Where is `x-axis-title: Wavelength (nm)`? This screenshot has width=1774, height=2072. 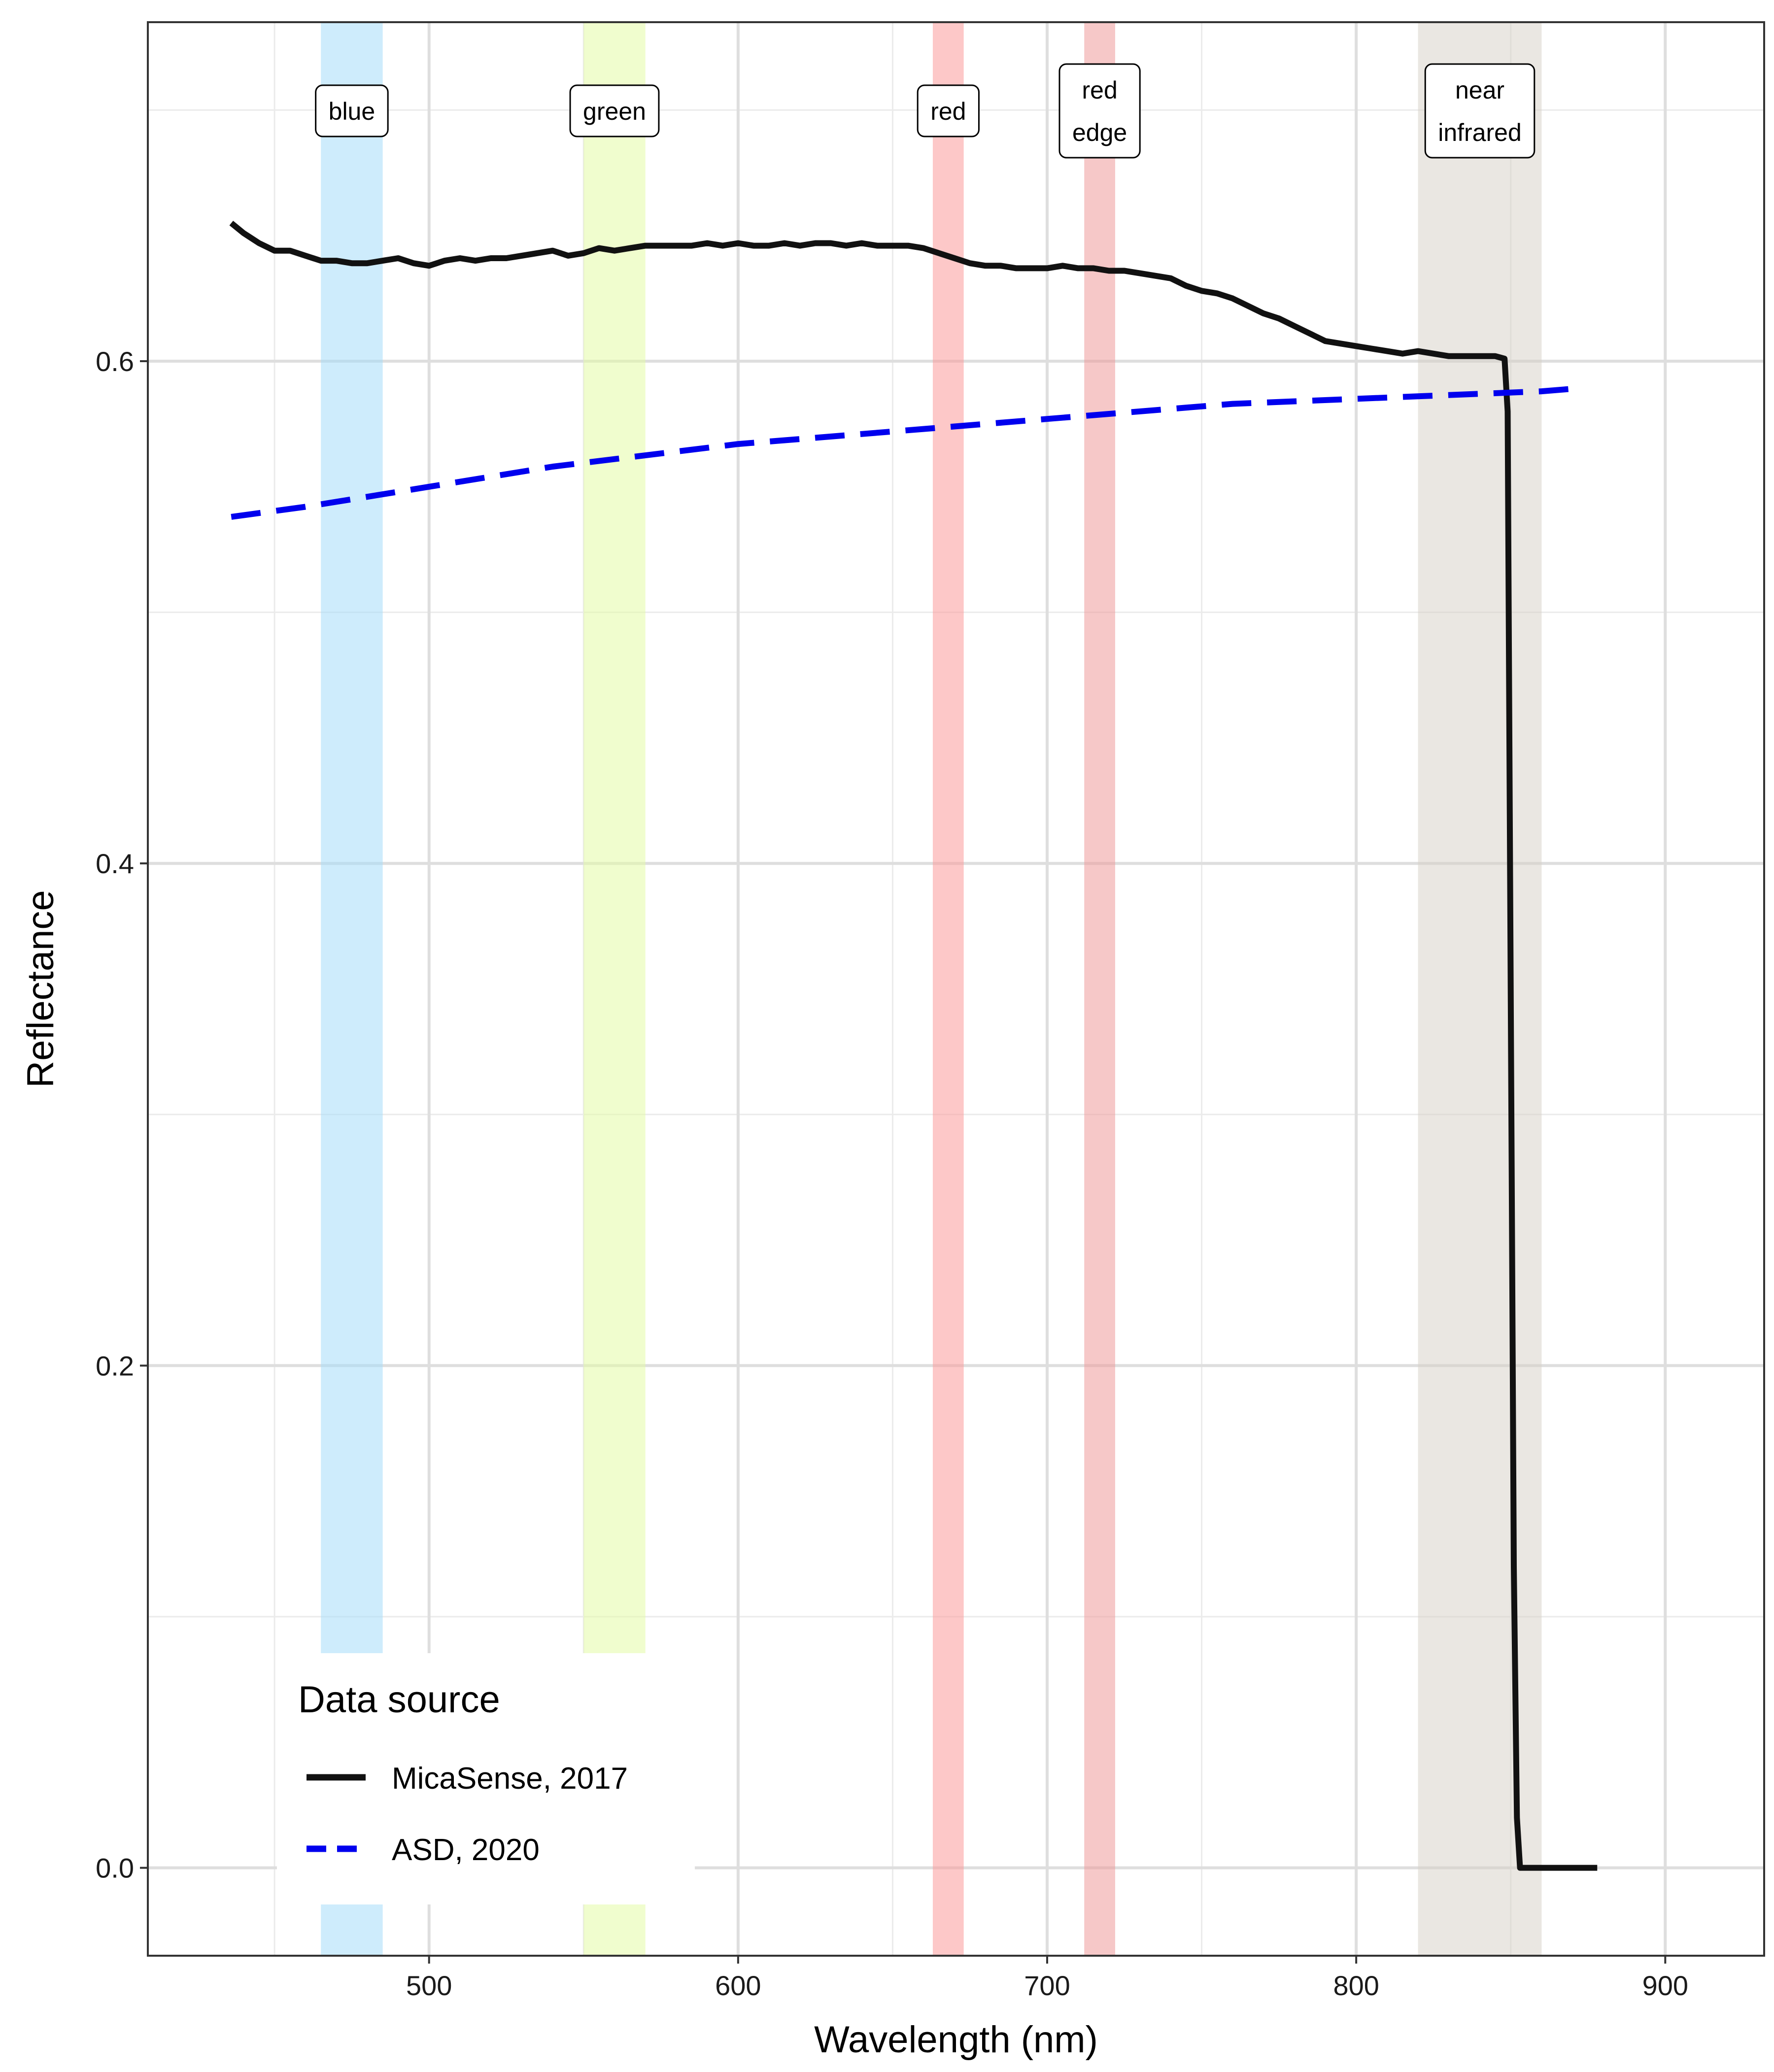 x-axis-title: Wavelength (nm) is located at coordinates (956, 2040).